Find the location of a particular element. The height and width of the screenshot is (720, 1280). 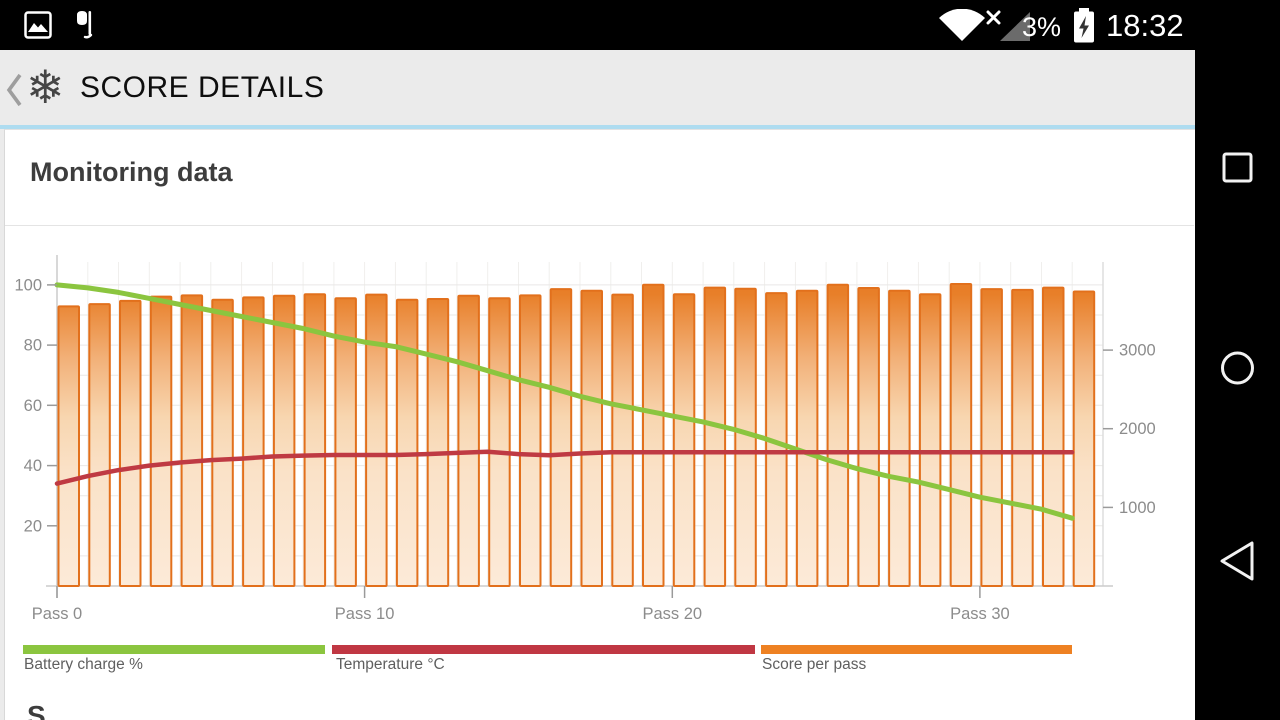

section-title: Monitoring data is located at coordinates (131, 172).